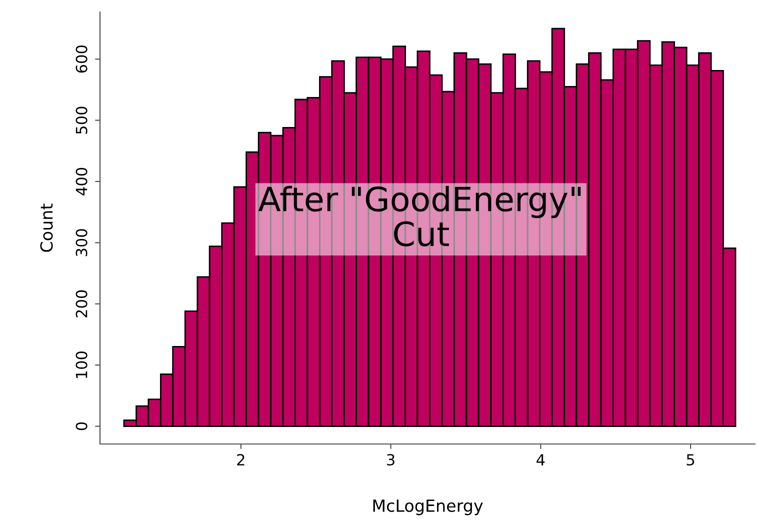 Image resolution: width=758 pixels, height=528 pixels. I want to click on x-tick-label: 2, so click(240, 460).